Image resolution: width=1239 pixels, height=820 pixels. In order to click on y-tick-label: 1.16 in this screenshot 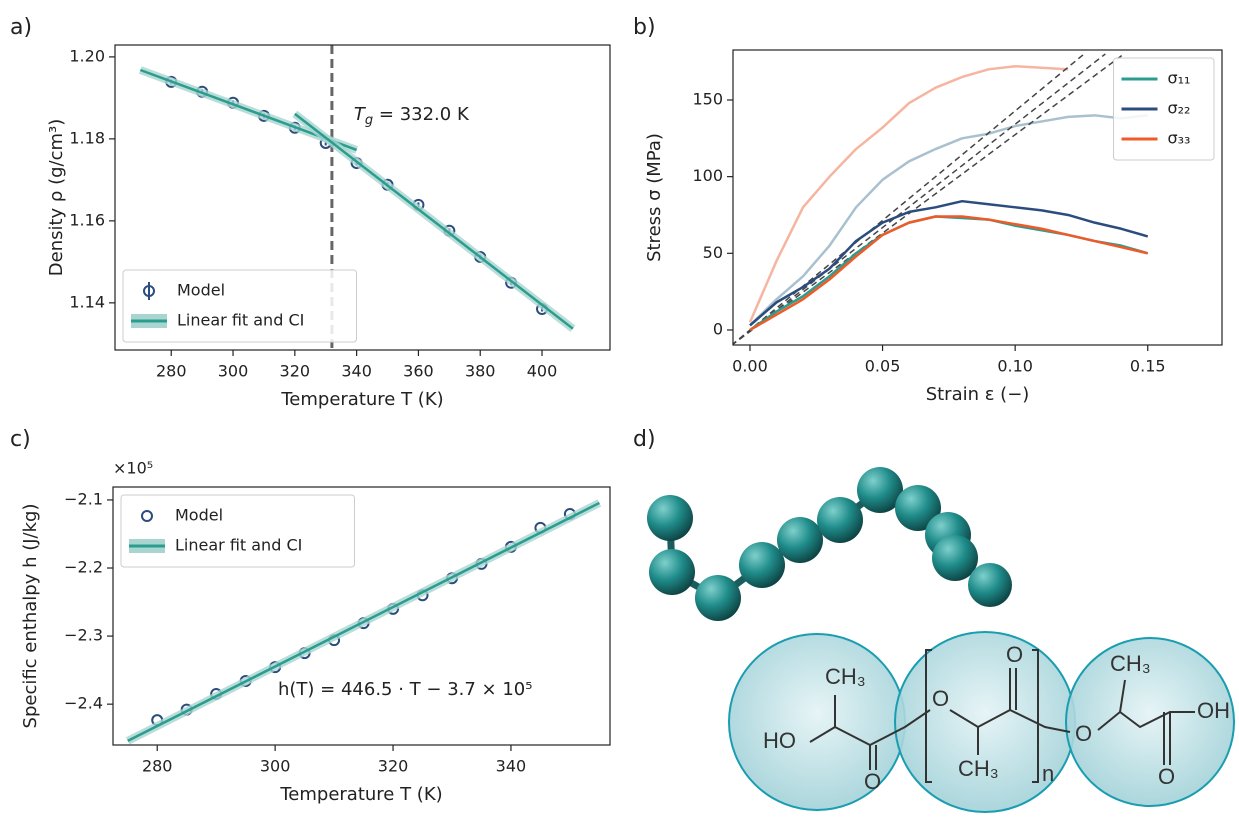, I will do `click(87, 219)`.